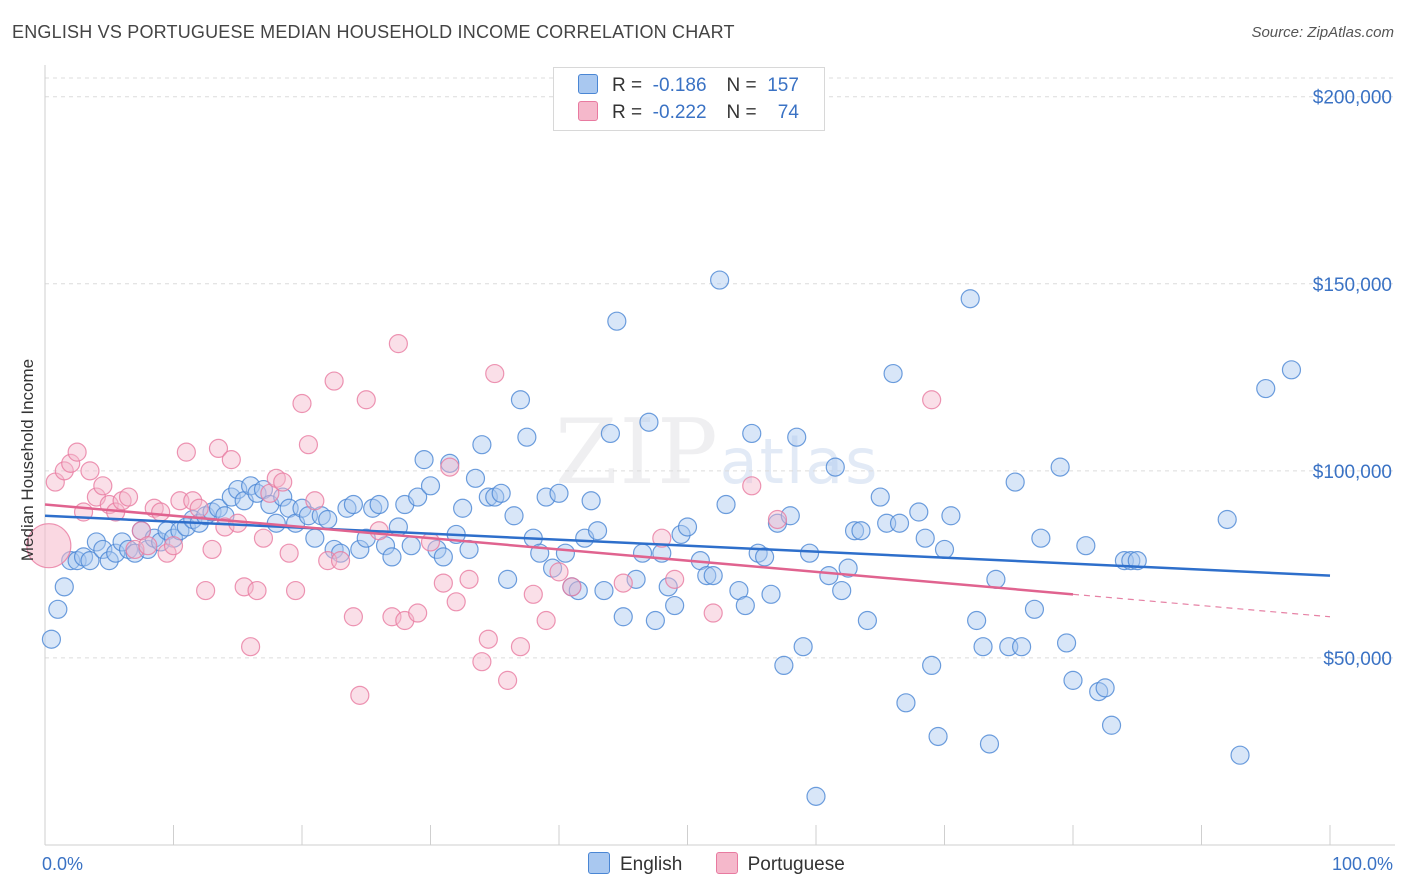  Describe the element at coordinates (588, 111) in the screenshot. I see `portuguese-swatch` at that location.